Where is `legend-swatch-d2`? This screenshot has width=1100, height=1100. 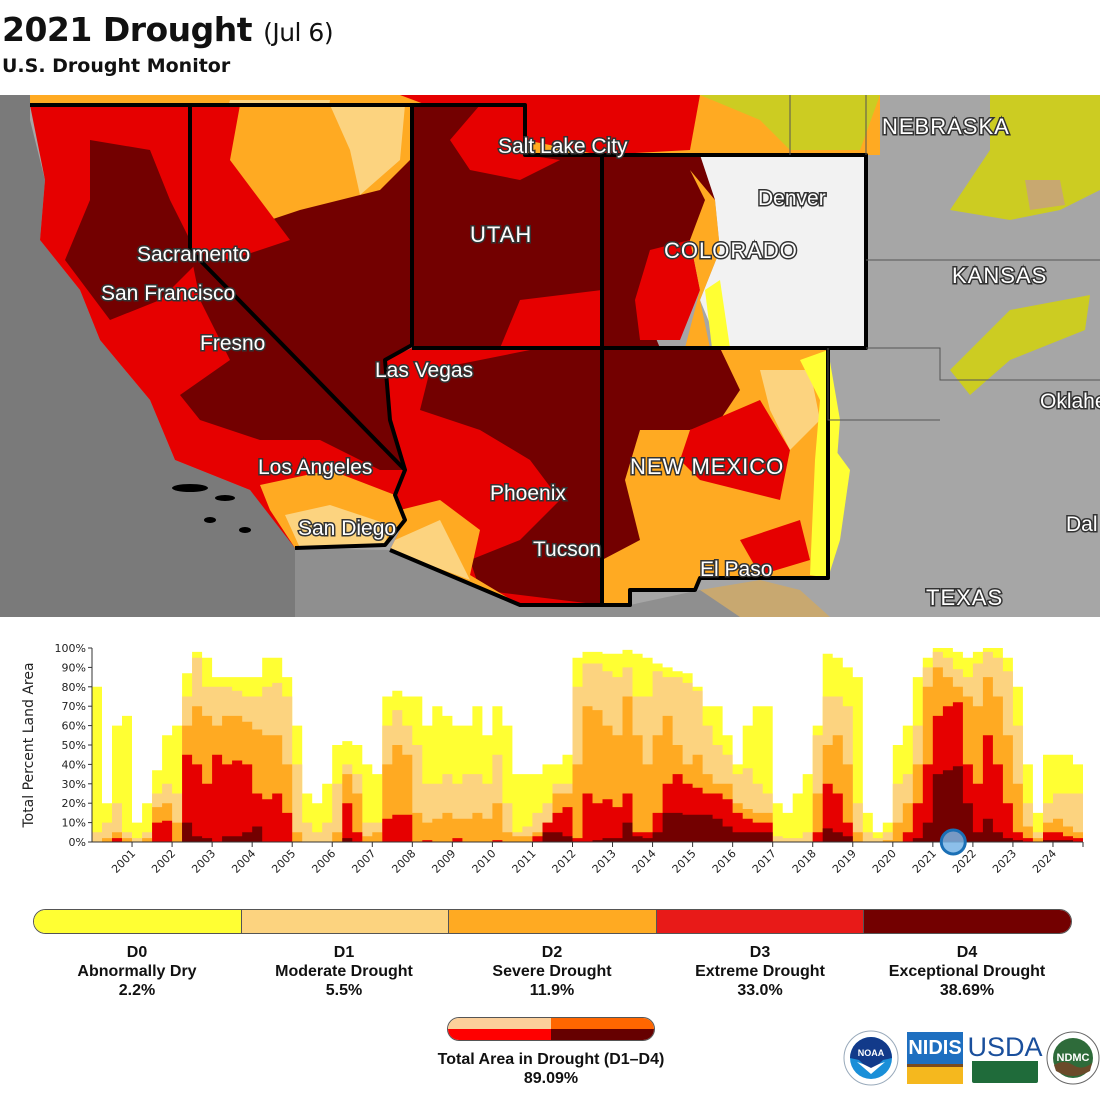
legend-swatch-d2 is located at coordinates (553, 921).